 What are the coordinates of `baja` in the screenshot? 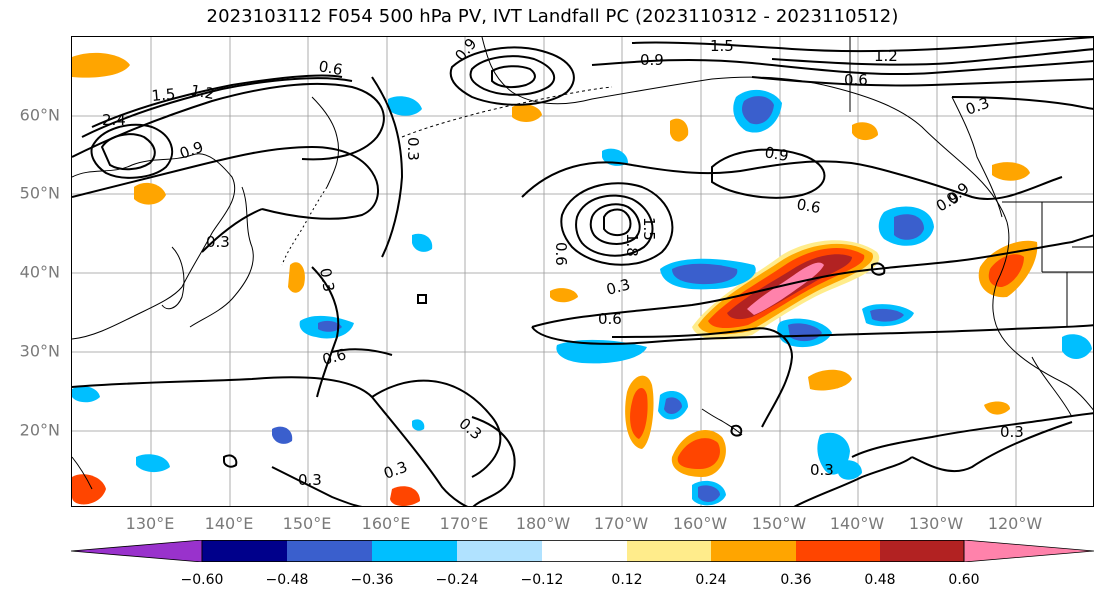 It's located at (1052, 387).